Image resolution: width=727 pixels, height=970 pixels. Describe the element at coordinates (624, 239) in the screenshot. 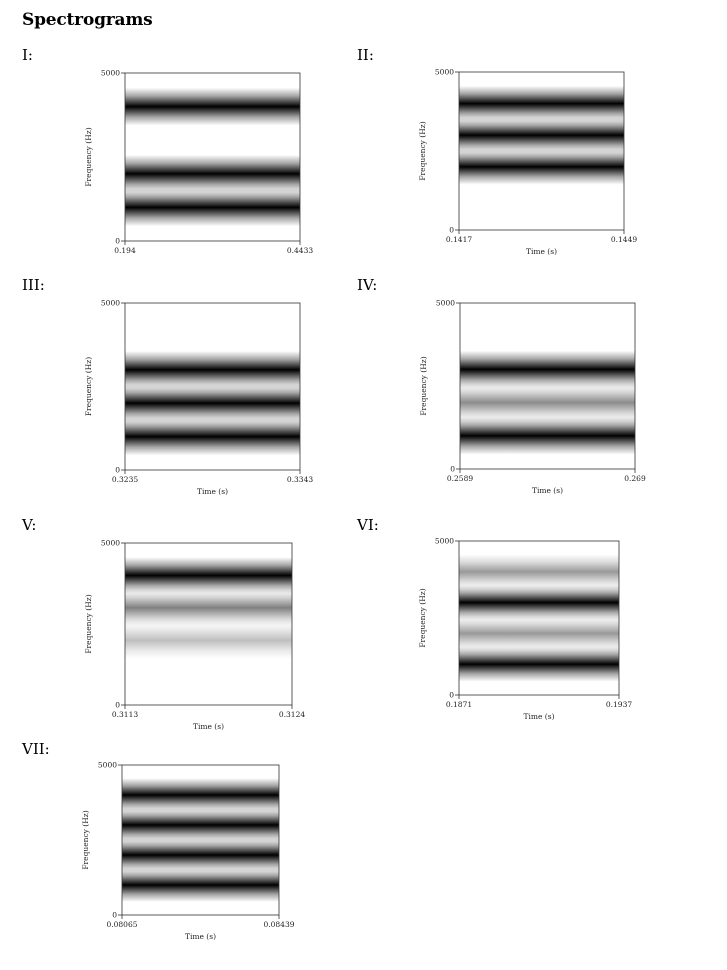

I see `x-tick-label: 0.1449` at that location.